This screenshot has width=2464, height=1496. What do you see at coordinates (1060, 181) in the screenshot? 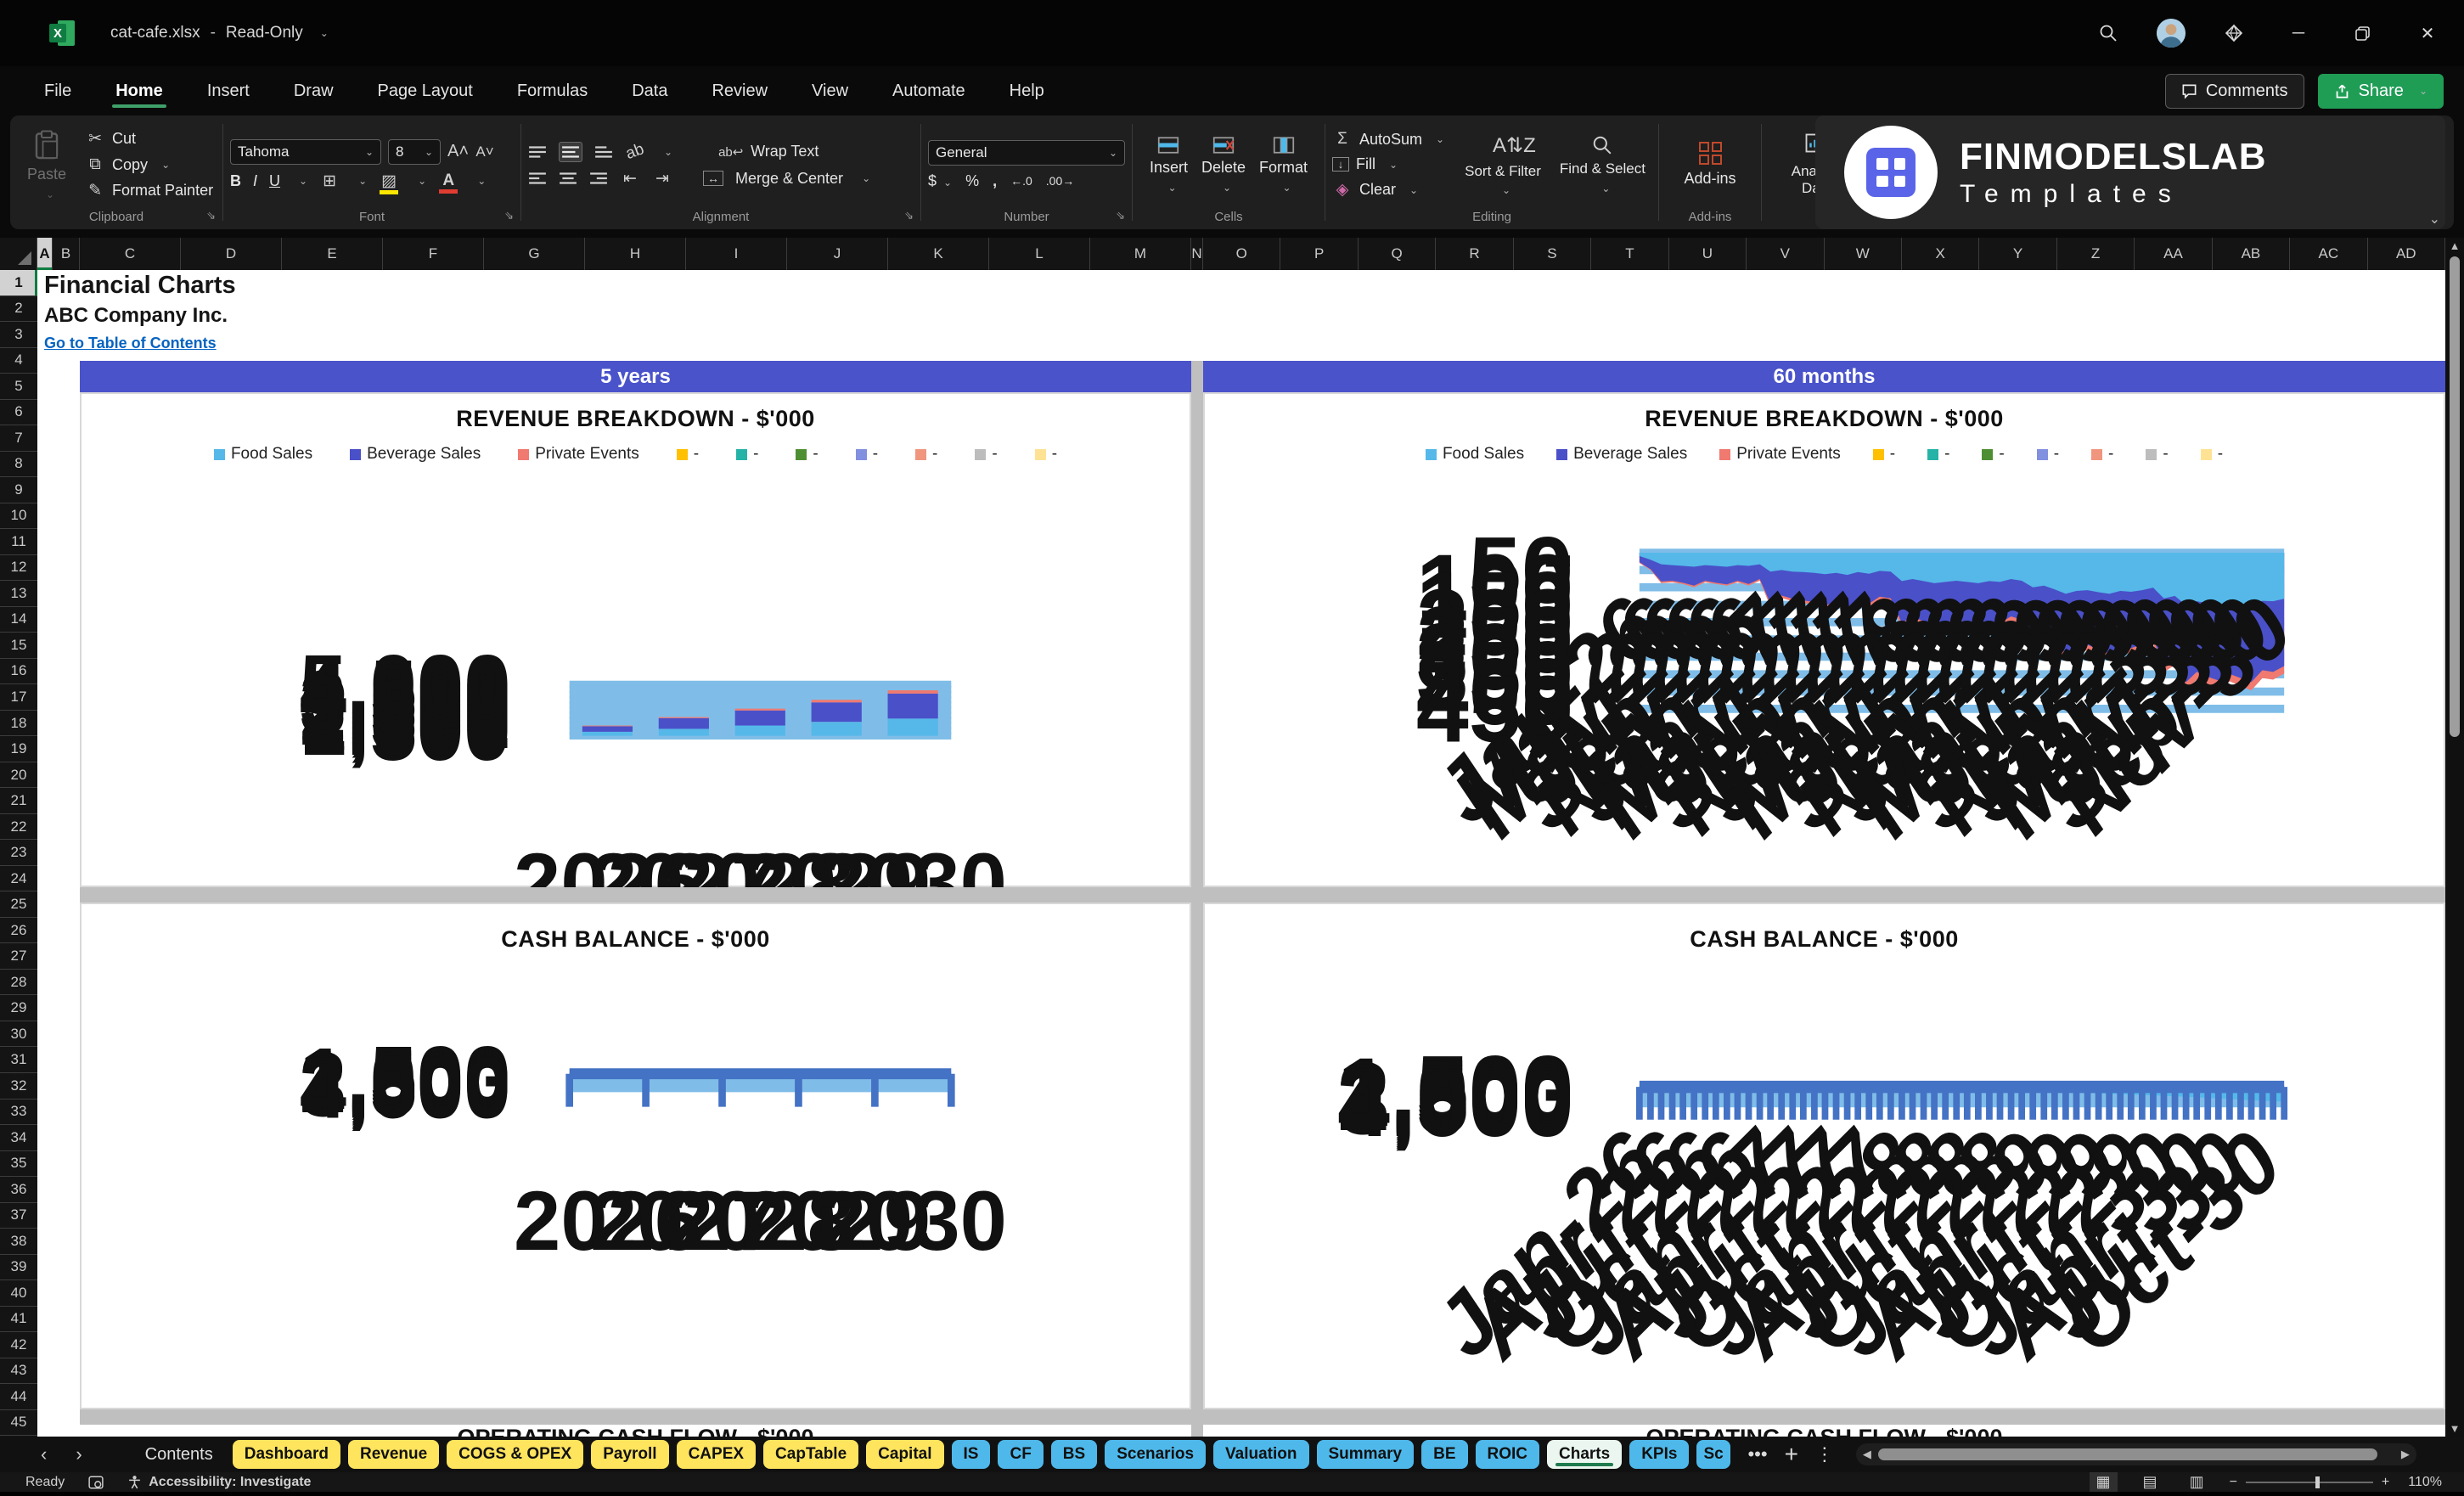
I see `decrease-decimal-button: .00→` at bounding box center [1060, 181].